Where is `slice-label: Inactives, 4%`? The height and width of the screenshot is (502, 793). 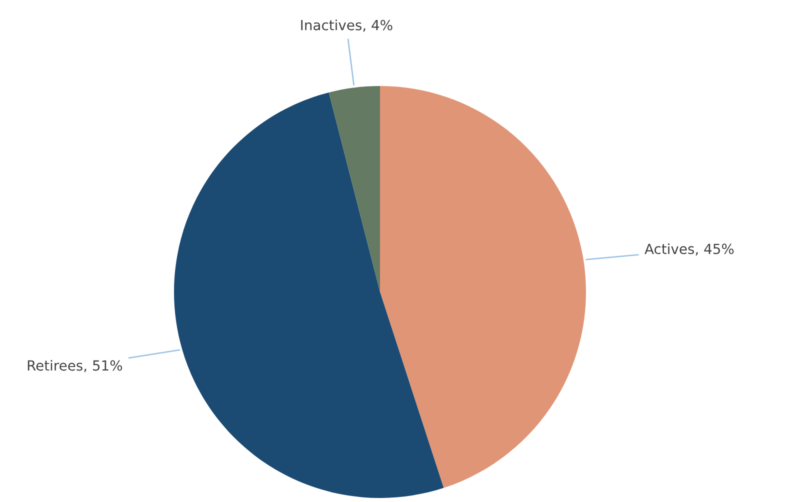
slice-label: Inactives, 4% is located at coordinates (346, 26).